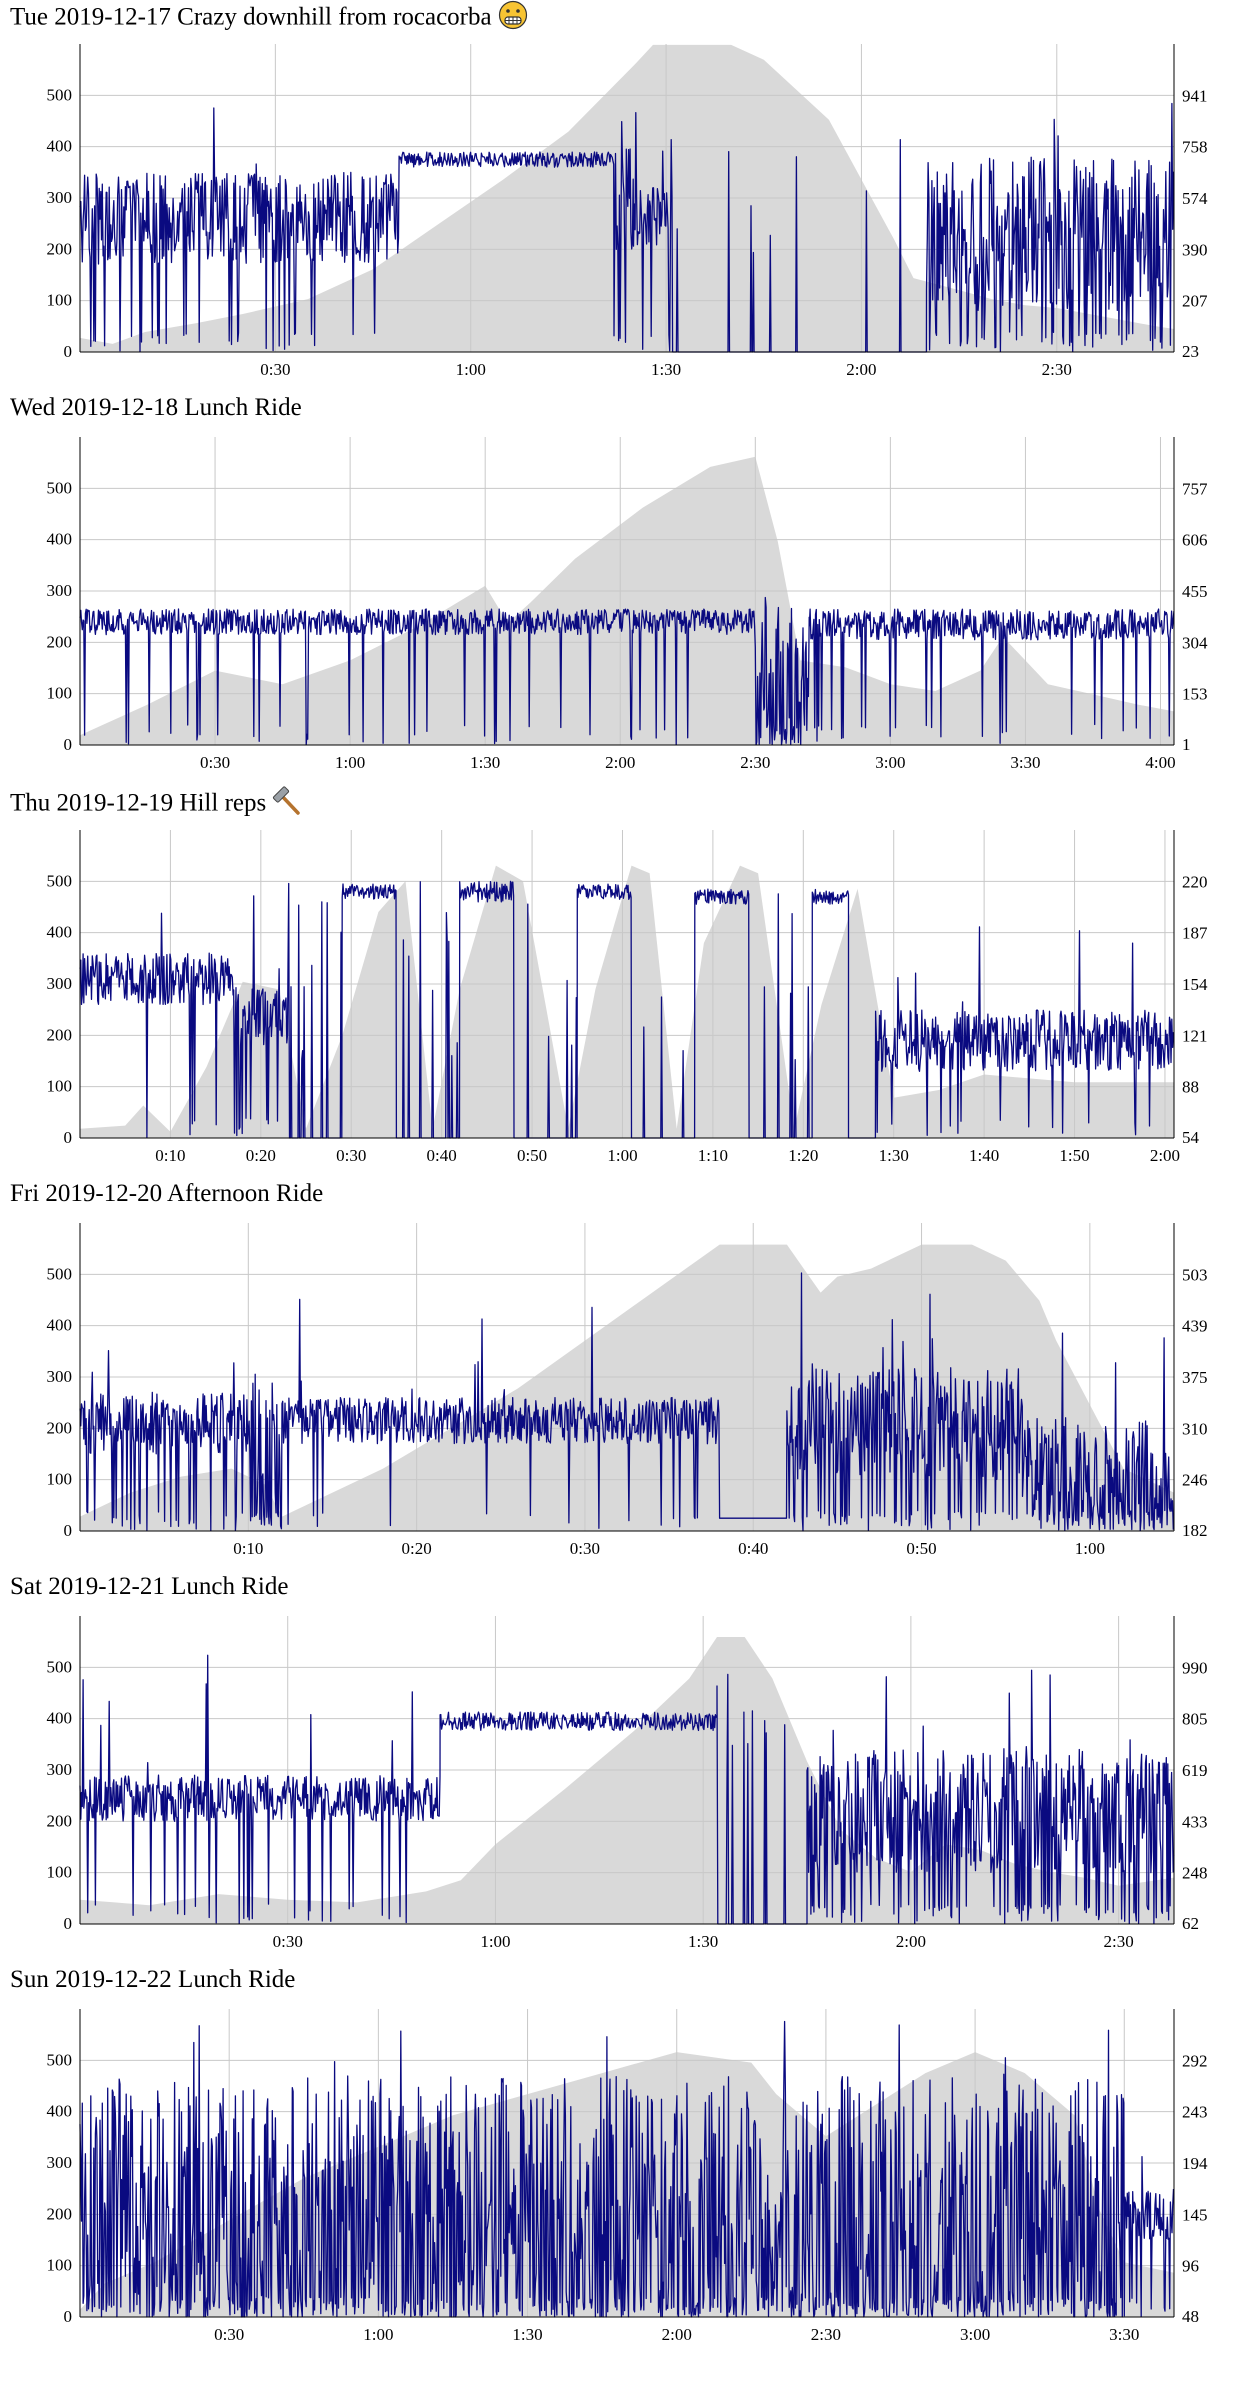  What do you see at coordinates (1195, 1821) in the screenshot?
I see `elevation-tick-label: 433` at bounding box center [1195, 1821].